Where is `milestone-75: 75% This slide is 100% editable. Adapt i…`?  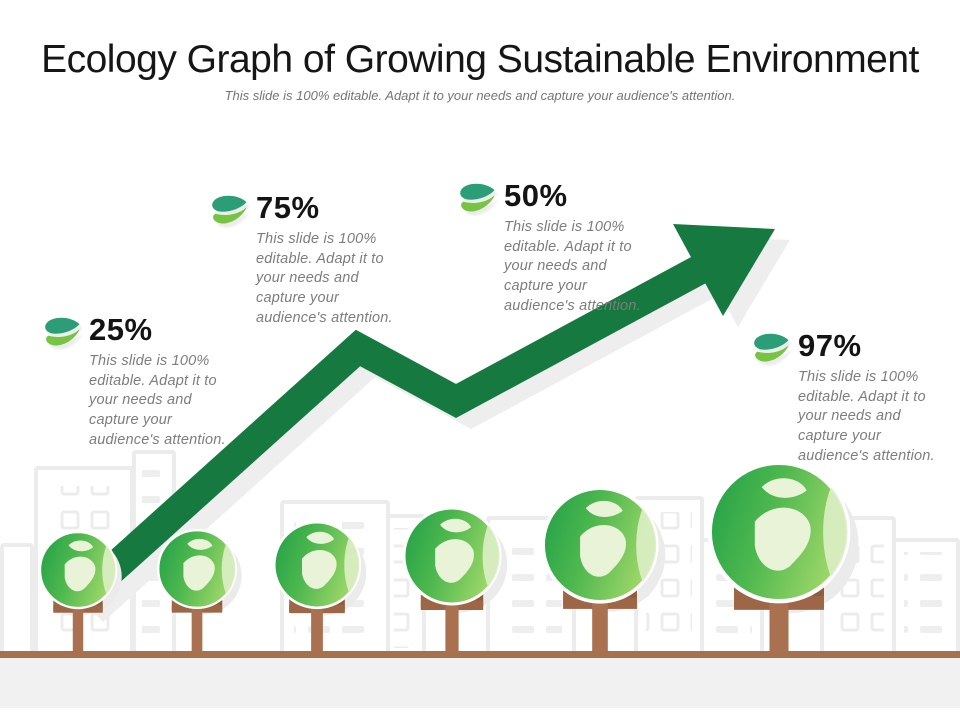 milestone-75: 75% This slide is 100% editable. Adapt i… is located at coordinates (308, 260).